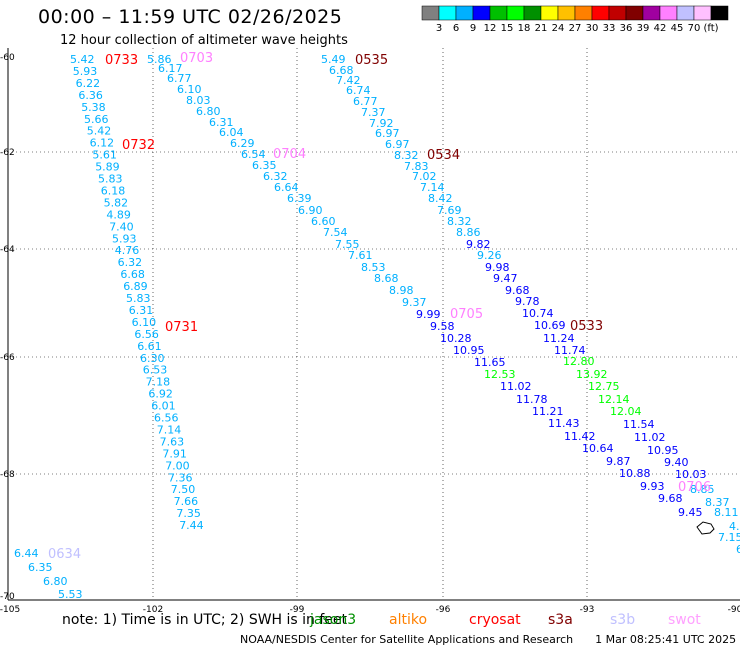  What do you see at coordinates (7, 153) in the screenshot?
I see `latitude-label: -62` at bounding box center [7, 153].